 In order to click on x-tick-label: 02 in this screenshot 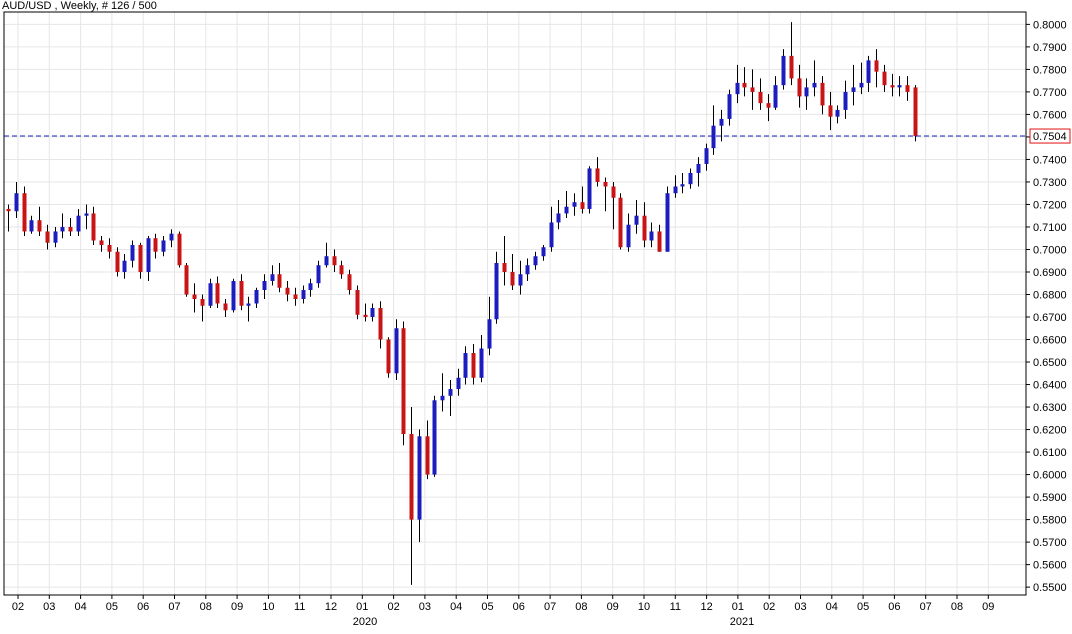, I will do `click(18, 607)`.